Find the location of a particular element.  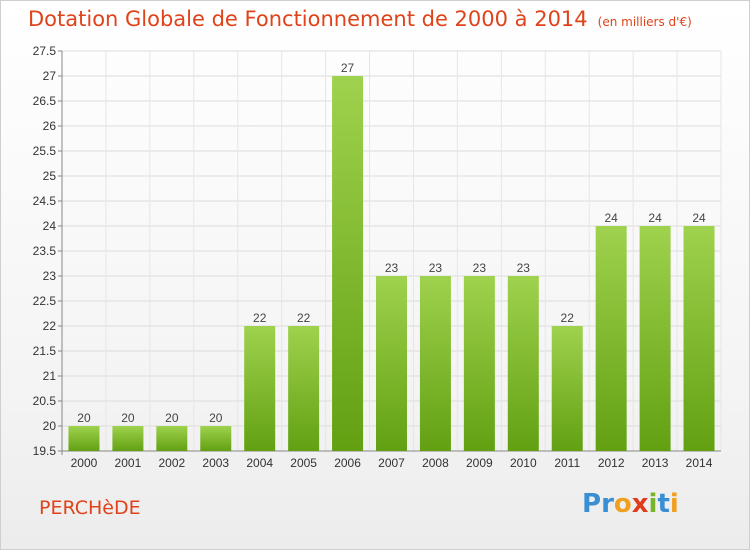

y-tick-label: 26 is located at coordinates (50, 126).